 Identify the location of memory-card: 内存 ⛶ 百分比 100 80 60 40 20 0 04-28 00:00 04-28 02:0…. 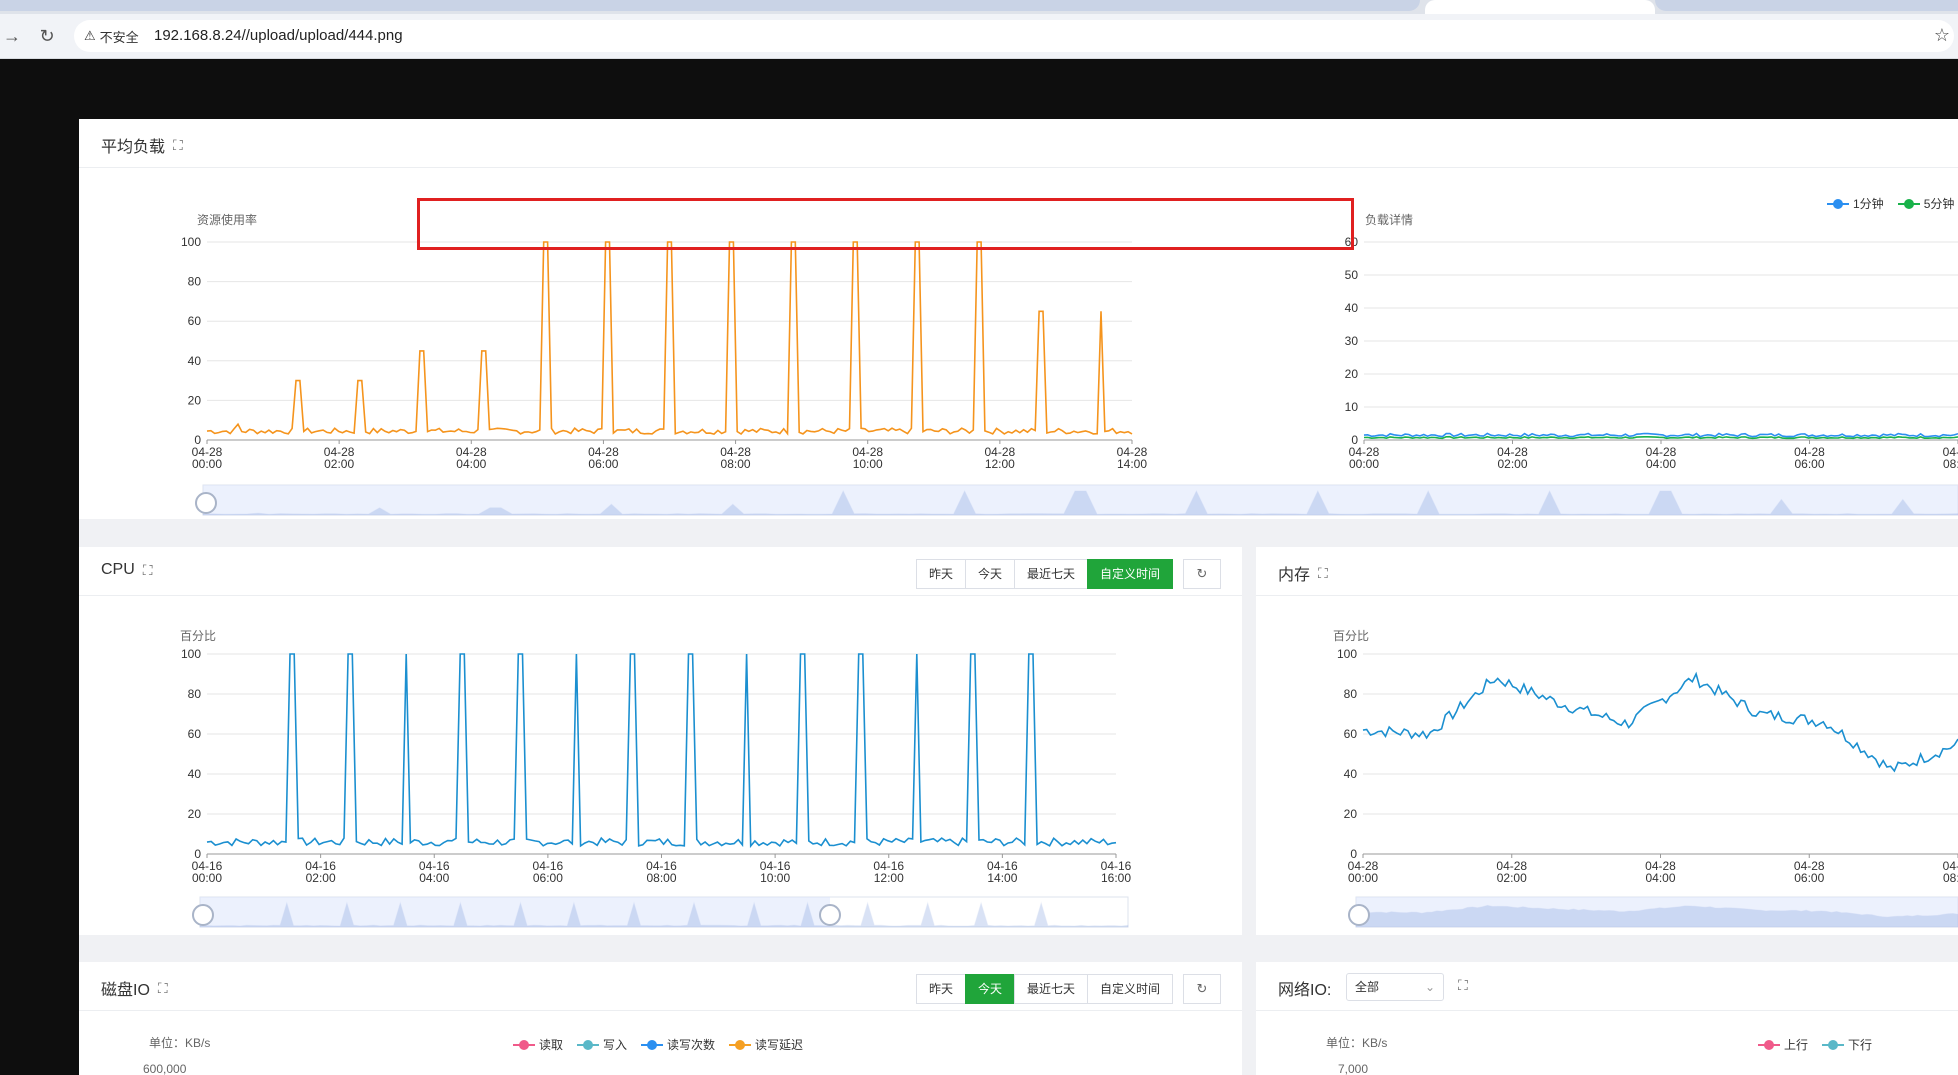
(1607, 741).